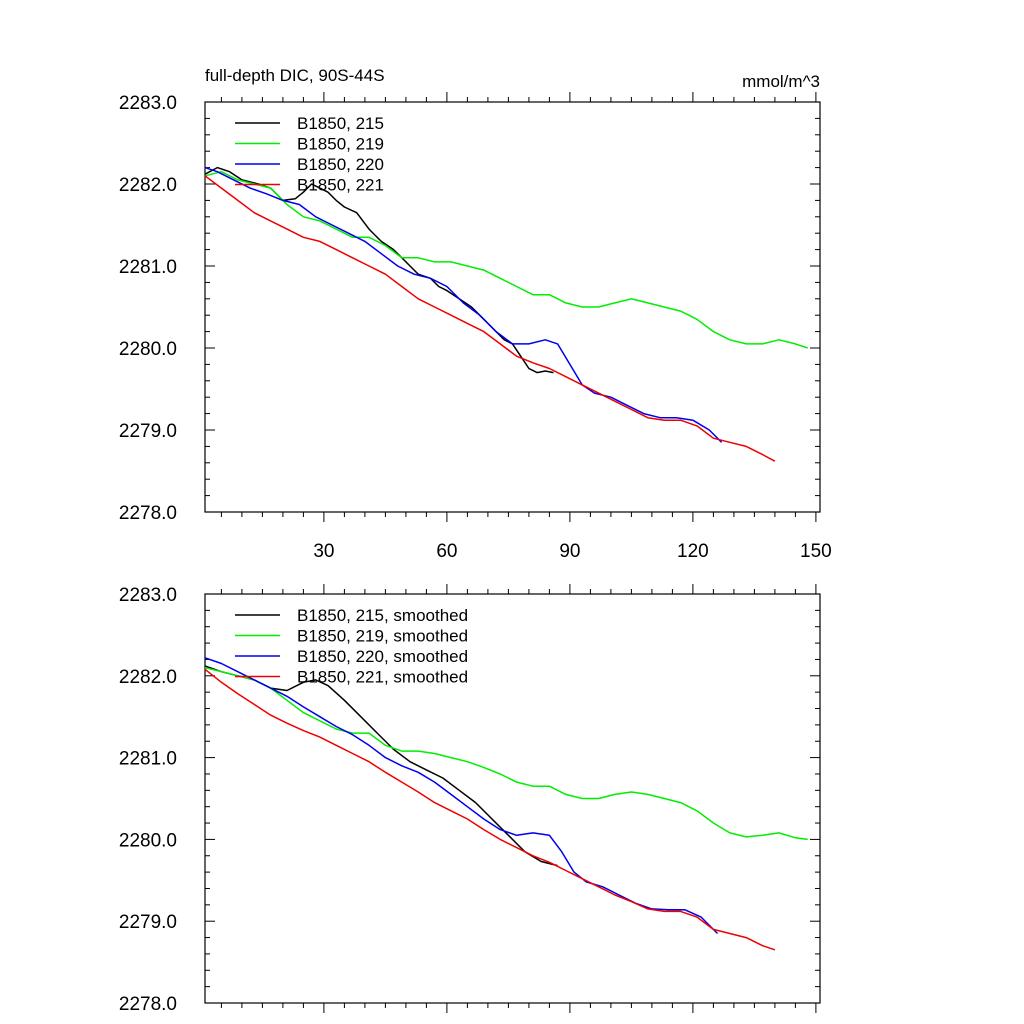 Image resolution: width=1024 pixels, height=1024 pixels. Describe the element at coordinates (382, 656) in the screenshot. I see `legend-label: B1850, 220, smoothed` at that location.